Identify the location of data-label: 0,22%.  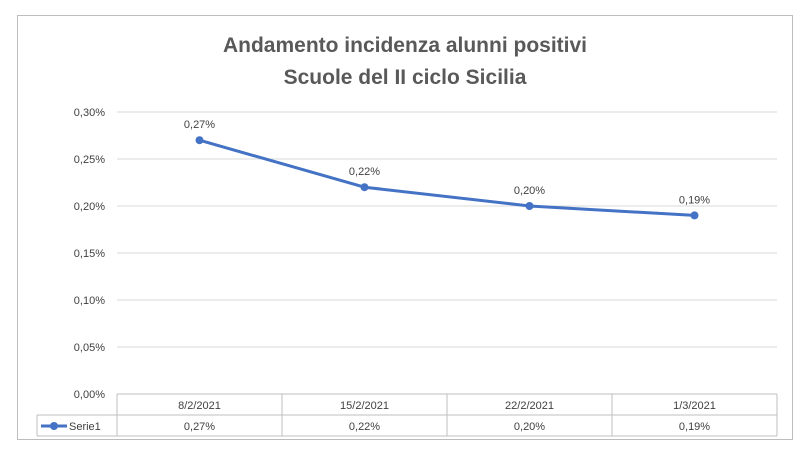
(364, 172).